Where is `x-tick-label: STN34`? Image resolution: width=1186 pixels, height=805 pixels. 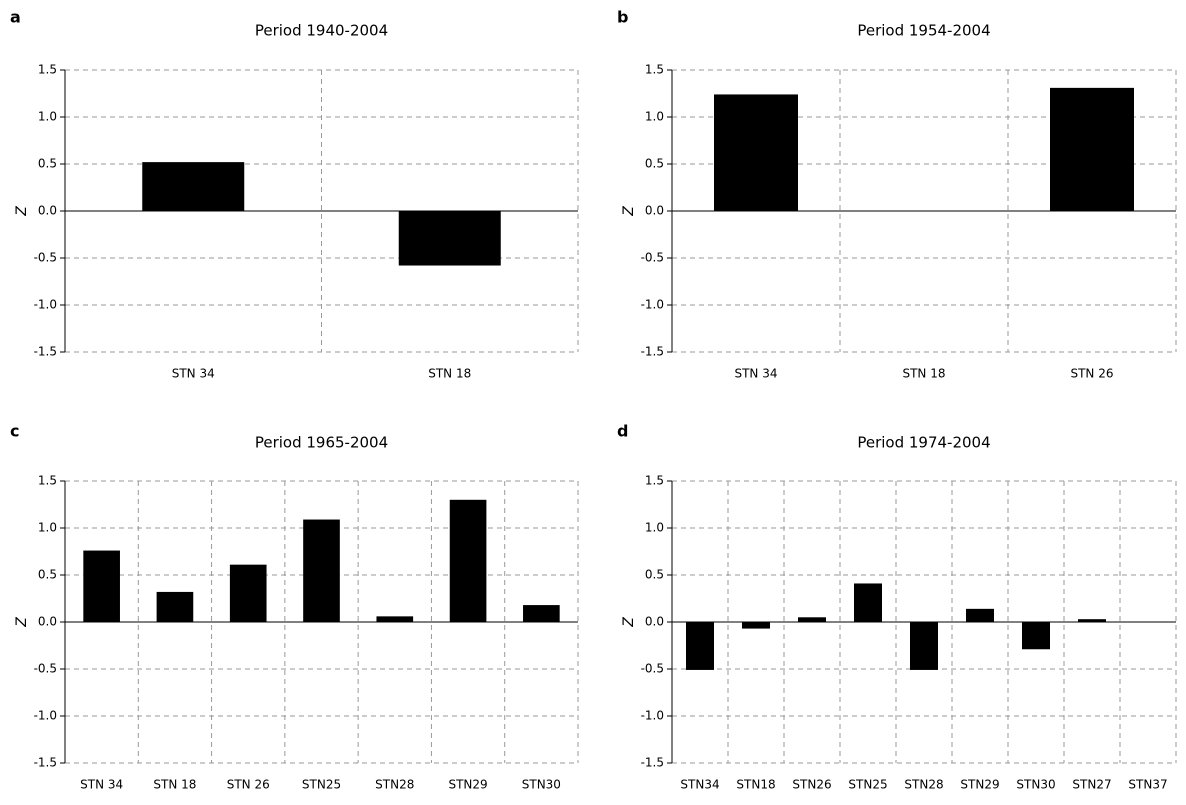
x-tick-label: STN34 is located at coordinates (699, 785).